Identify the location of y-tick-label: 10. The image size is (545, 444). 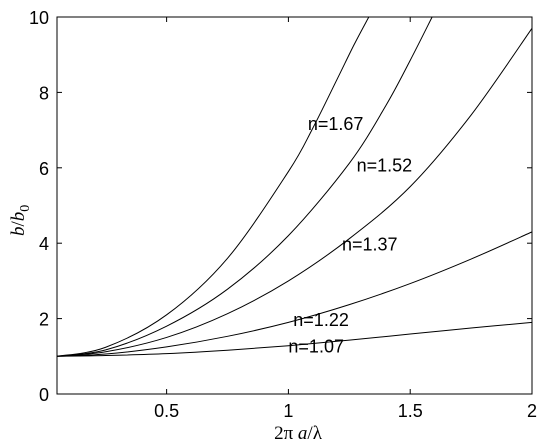
(39, 18).